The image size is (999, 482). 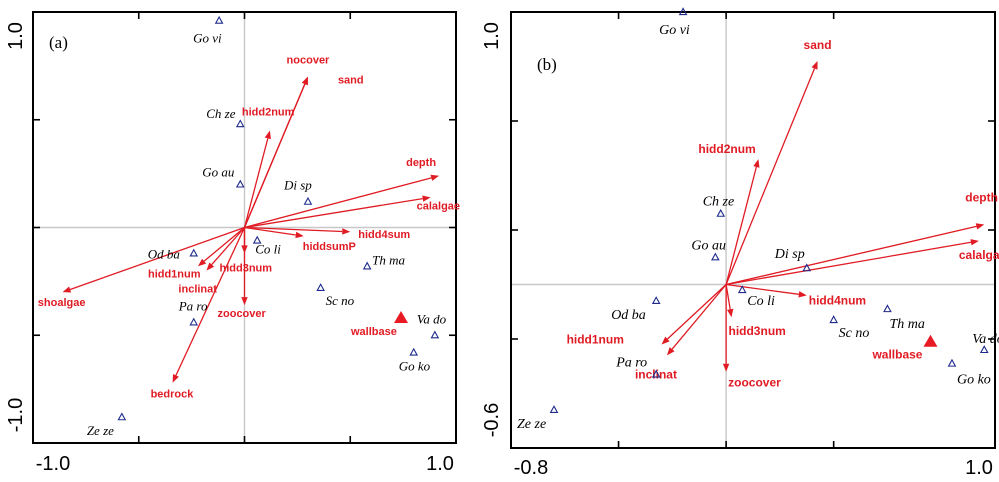 What do you see at coordinates (715, 256) in the screenshot?
I see `panel-b-site-marker-go-au` at bounding box center [715, 256].